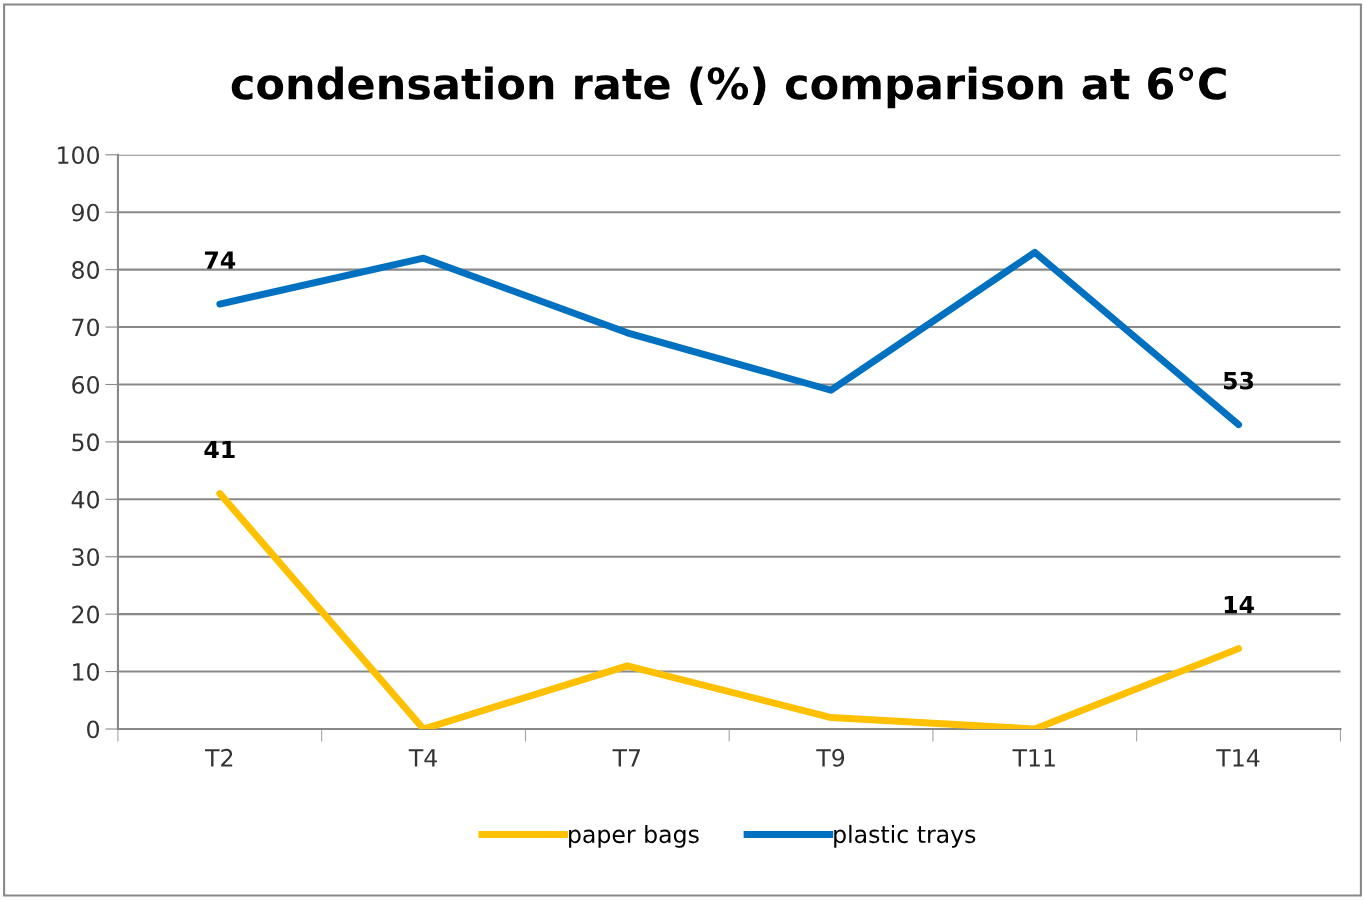 The height and width of the screenshot is (900, 1365). What do you see at coordinates (422, 758) in the screenshot?
I see `x-tick-label: T4` at bounding box center [422, 758].